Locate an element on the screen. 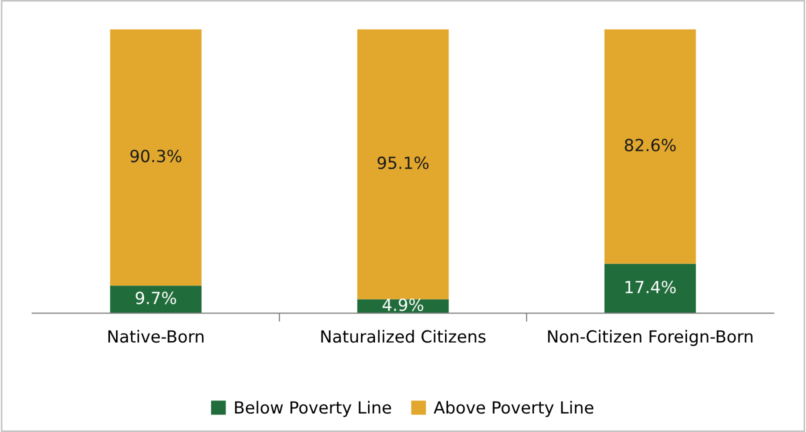 This screenshot has width=806, height=432. legend-label: Below Poverty Line is located at coordinates (313, 408).